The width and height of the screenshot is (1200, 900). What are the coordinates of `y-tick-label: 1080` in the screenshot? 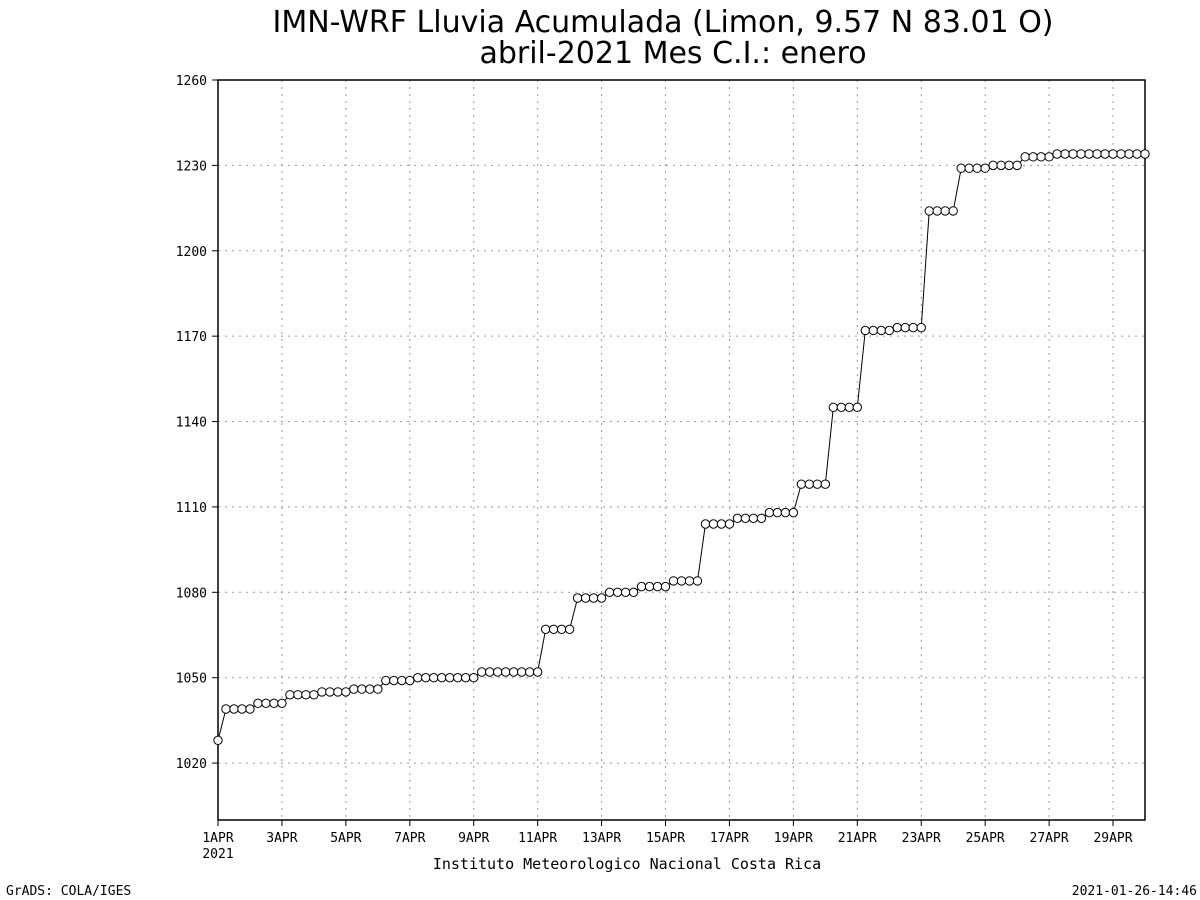 It's located at (191, 593).